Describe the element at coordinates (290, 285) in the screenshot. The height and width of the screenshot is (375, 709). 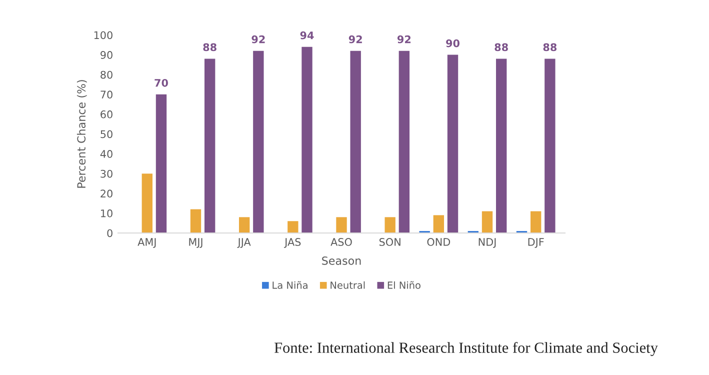
I see `legend-label: La Niña` at that location.